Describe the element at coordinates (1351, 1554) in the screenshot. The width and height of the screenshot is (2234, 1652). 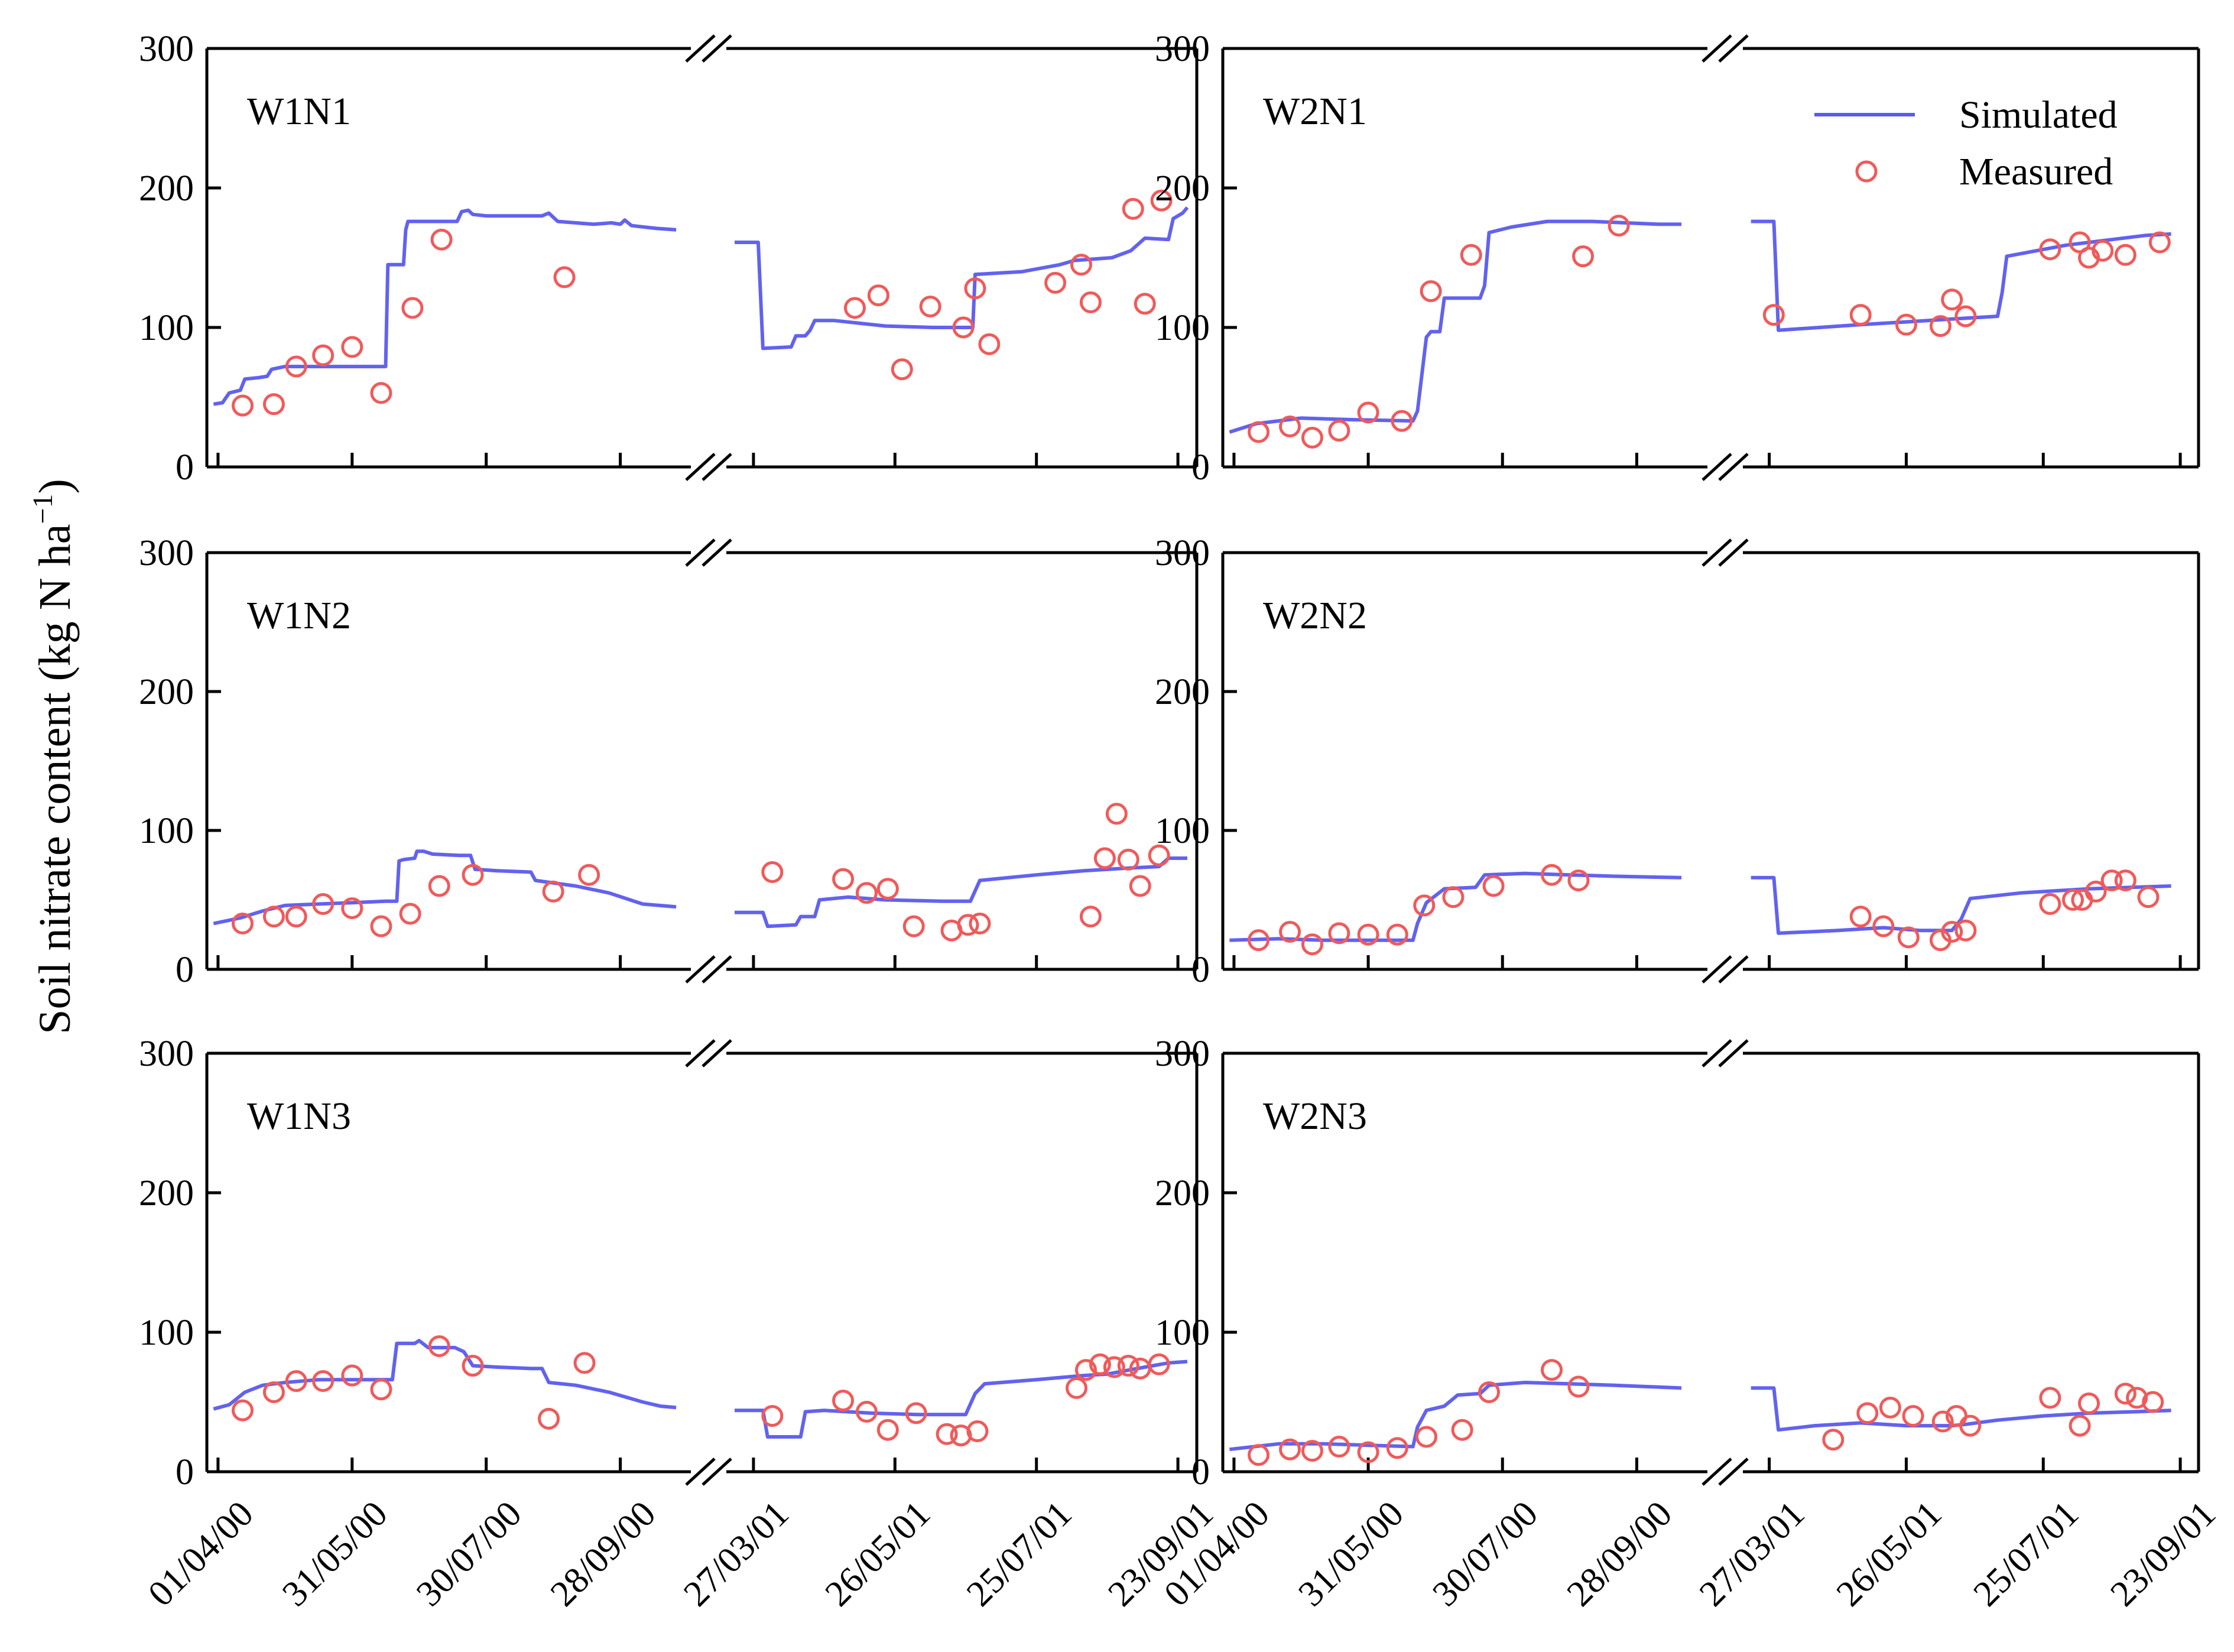
I see `x-date-label: 31/05/00` at that location.